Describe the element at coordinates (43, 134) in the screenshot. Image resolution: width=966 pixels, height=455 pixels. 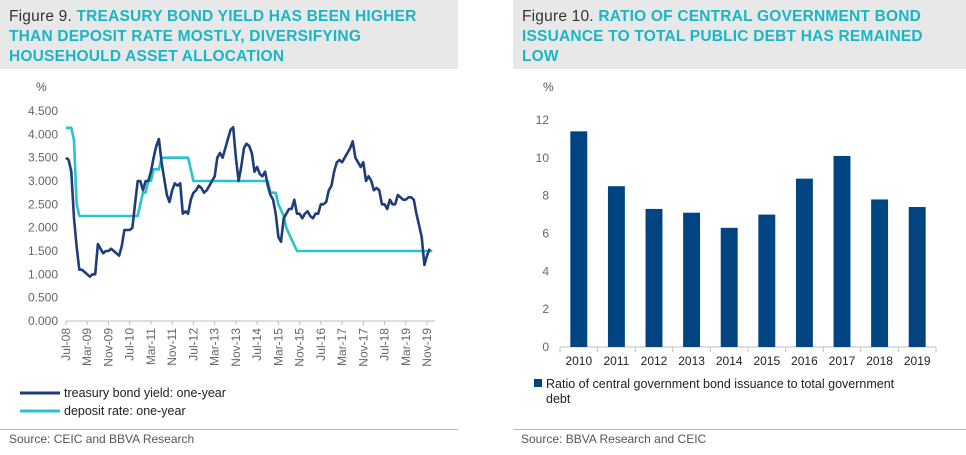
I see `y-tick-label: 4.000` at that location.